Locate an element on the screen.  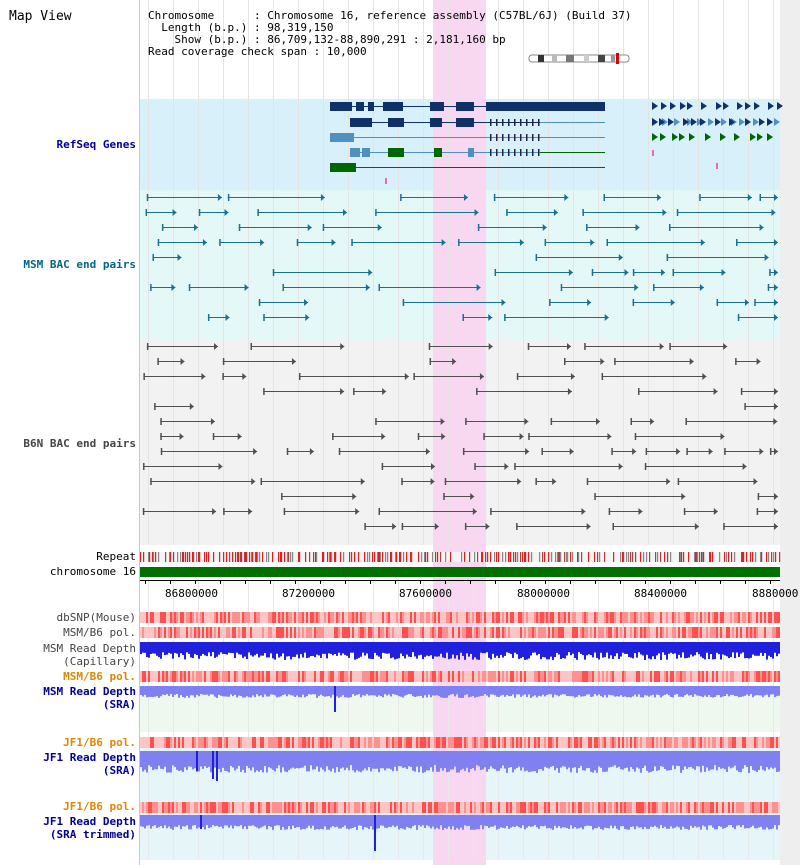
selection-highlight is located at coordinates (459, 432).